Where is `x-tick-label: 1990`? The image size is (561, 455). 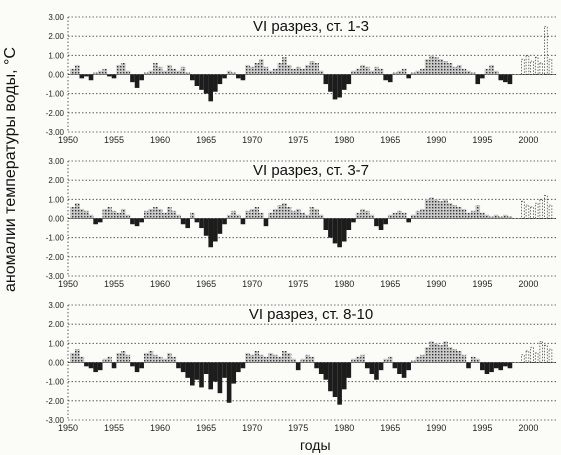
x-tick-label: 1990 is located at coordinates (436, 428).